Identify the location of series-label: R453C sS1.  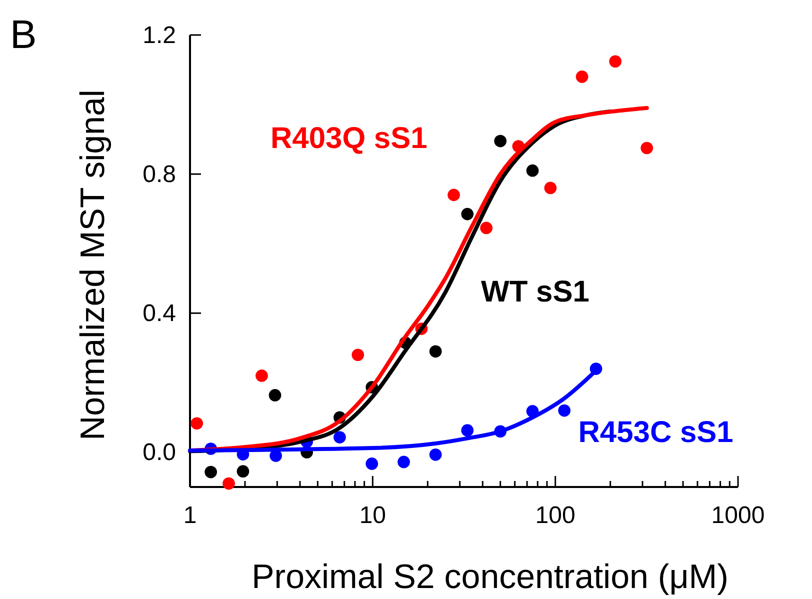
(656, 432).